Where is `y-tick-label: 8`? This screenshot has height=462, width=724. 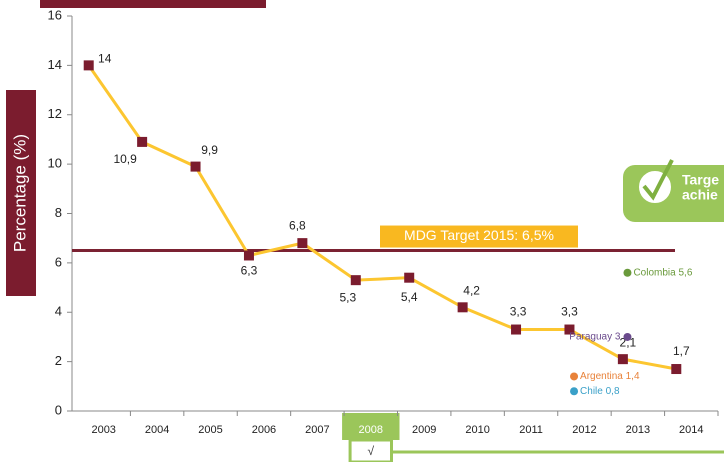
y-tick-label: 8 is located at coordinates (58, 212).